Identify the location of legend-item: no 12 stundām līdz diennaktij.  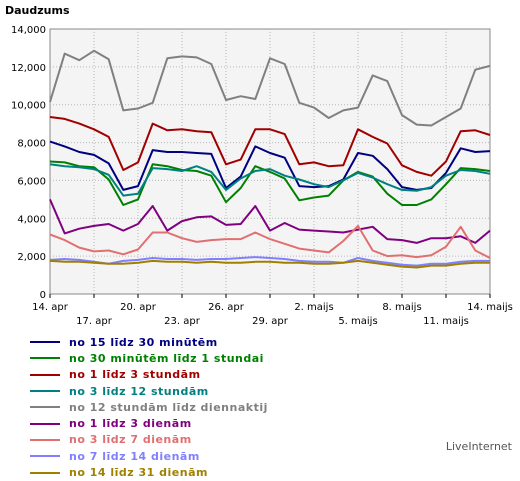
(149, 407).